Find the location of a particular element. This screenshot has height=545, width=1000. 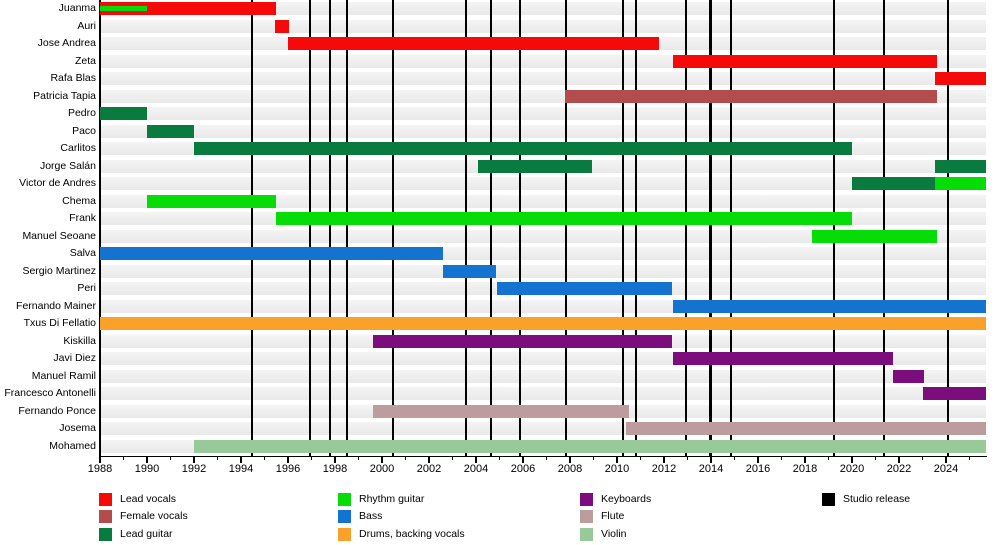

member-label: Javi Diez is located at coordinates (74, 358).